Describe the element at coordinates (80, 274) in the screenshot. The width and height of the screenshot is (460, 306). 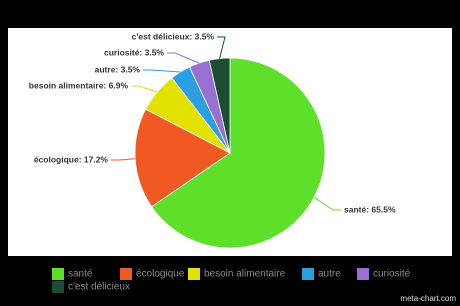
I see `legend-label: santé` at that location.